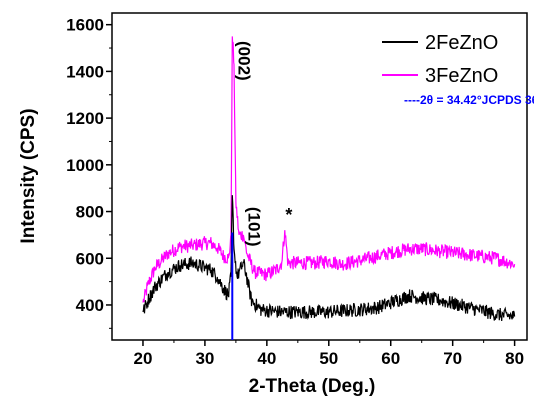 This screenshot has height=403, width=534. What do you see at coordinates (461, 76) in the screenshot?
I see `legend-label-3fezno: 3FeZnO` at bounding box center [461, 76].